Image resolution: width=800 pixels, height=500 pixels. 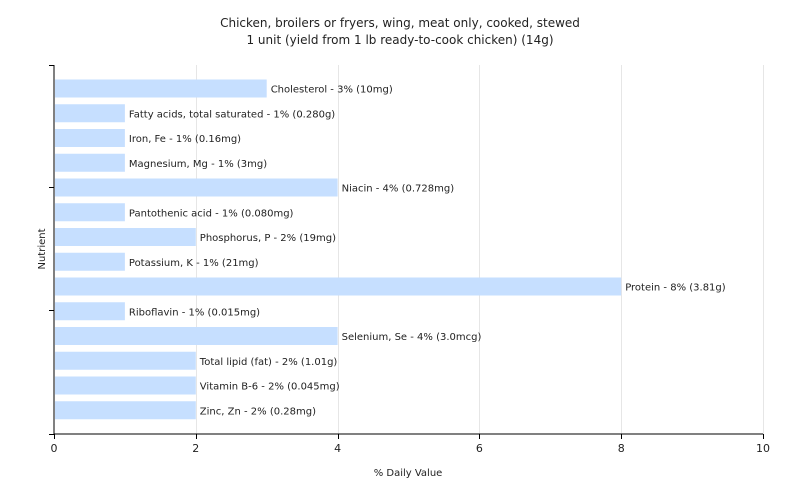 What do you see at coordinates (90, 162) in the screenshot?
I see `bar-magnesium-mg` at bounding box center [90, 162].